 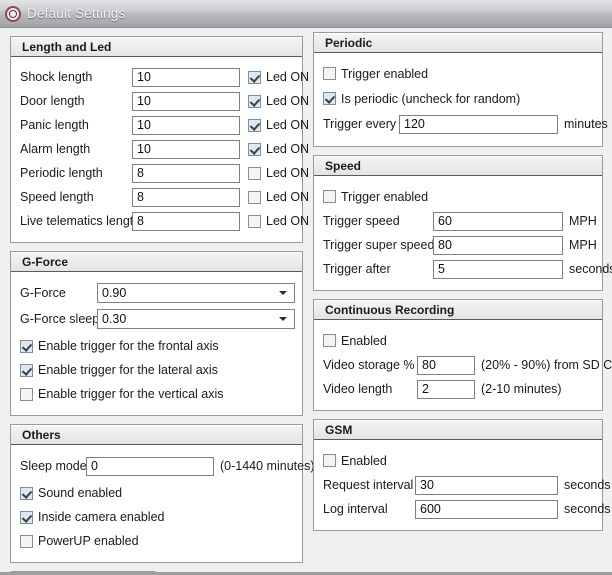 What do you see at coordinates (56, 77) in the screenshot?
I see `label-shock-length: Shock length` at bounding box center [56, 77].